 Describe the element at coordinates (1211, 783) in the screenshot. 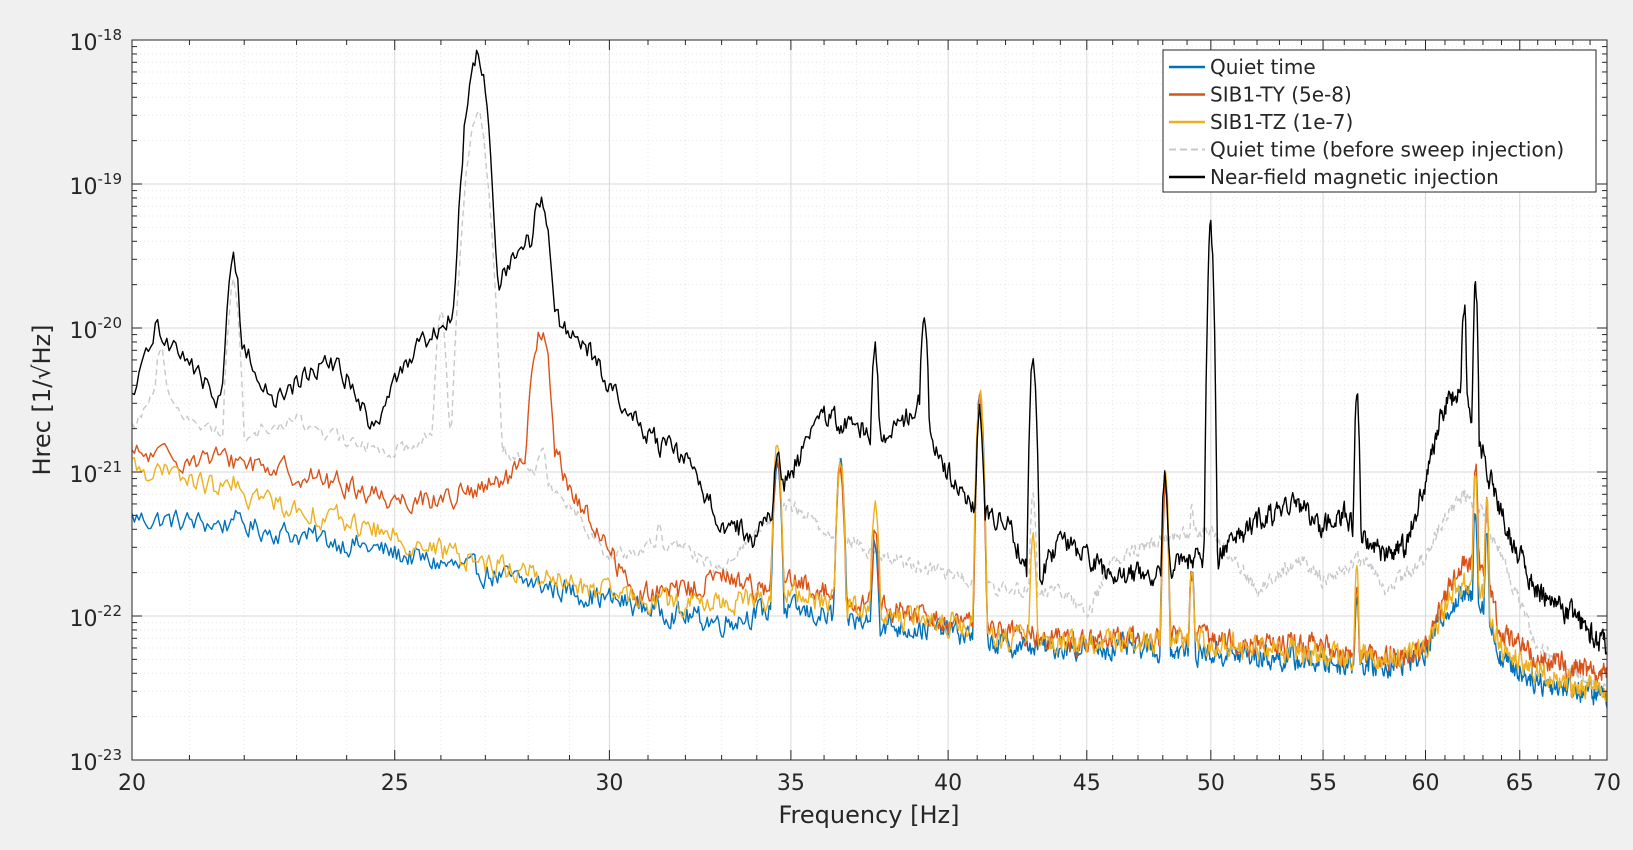

I see `x-tick-label: 50` at that location.